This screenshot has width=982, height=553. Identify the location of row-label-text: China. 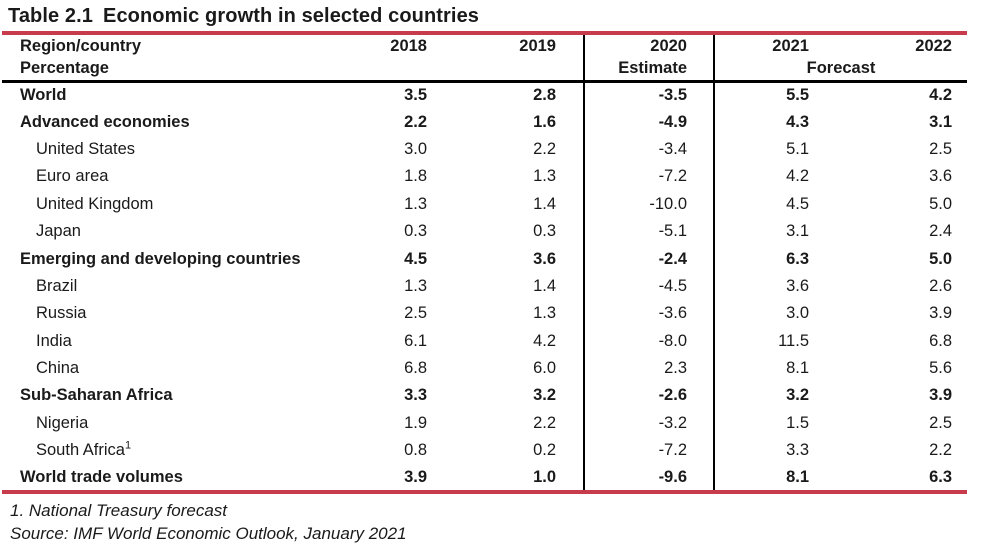
(58, 368).